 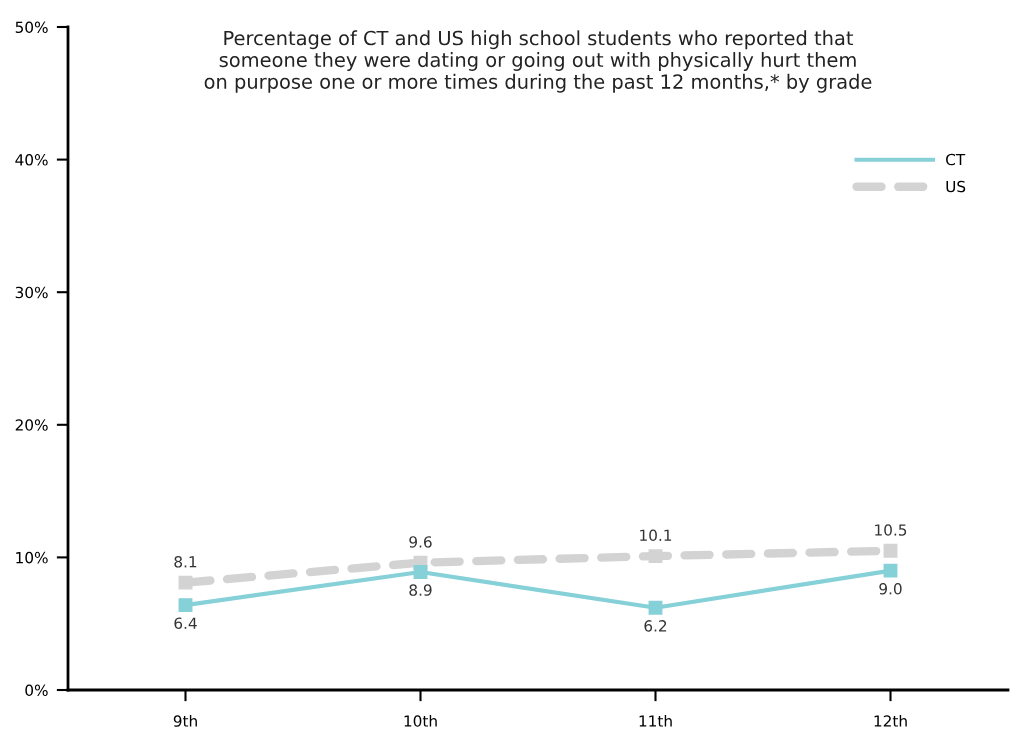 I want to click on y-tick-label: 50%, so click(x=31, y=27).